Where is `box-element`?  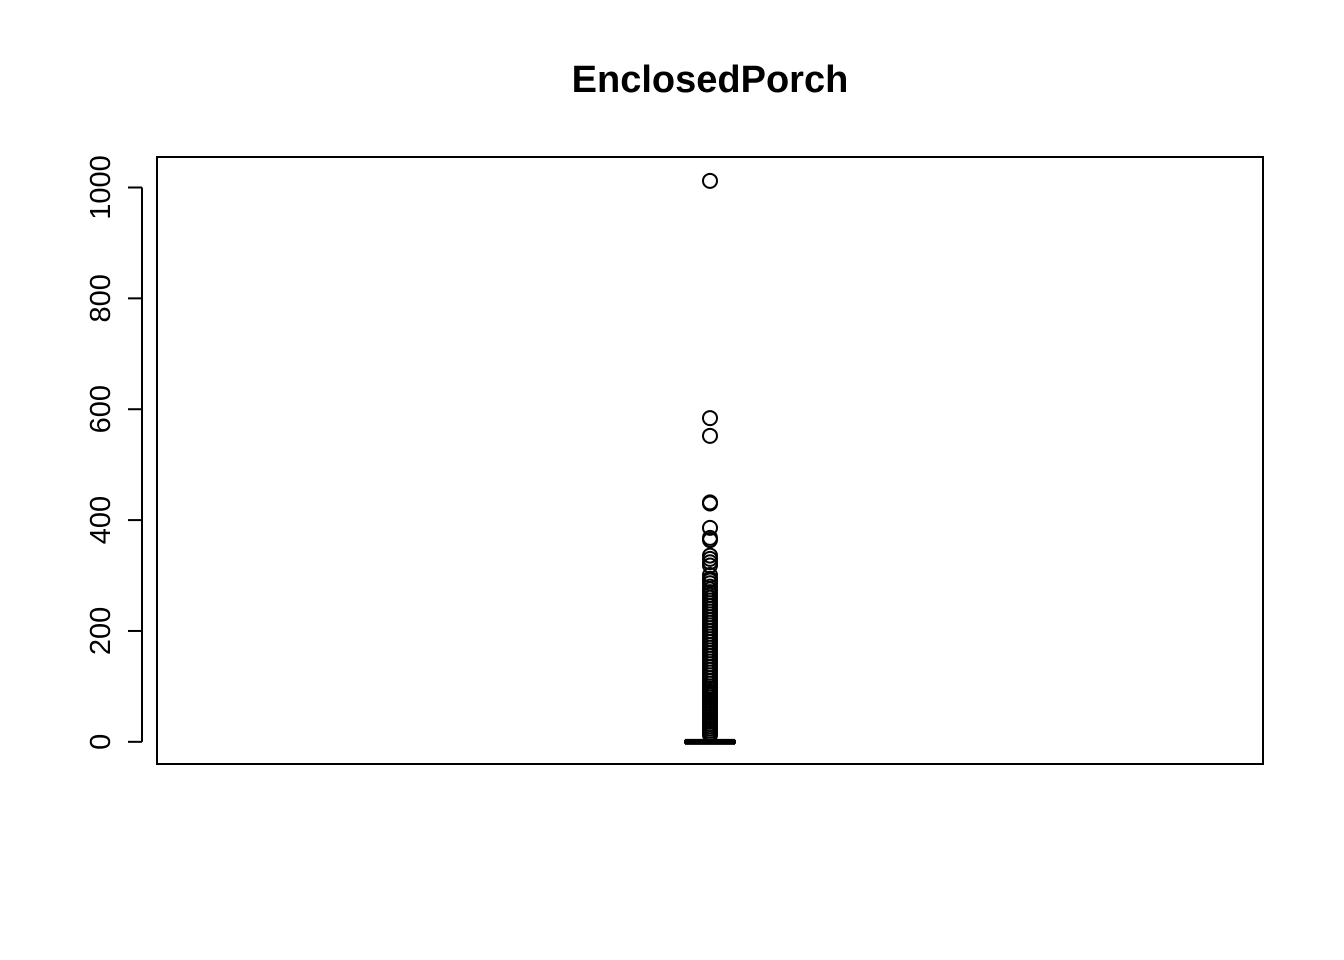
box-element is located at coordinates (710, 741).